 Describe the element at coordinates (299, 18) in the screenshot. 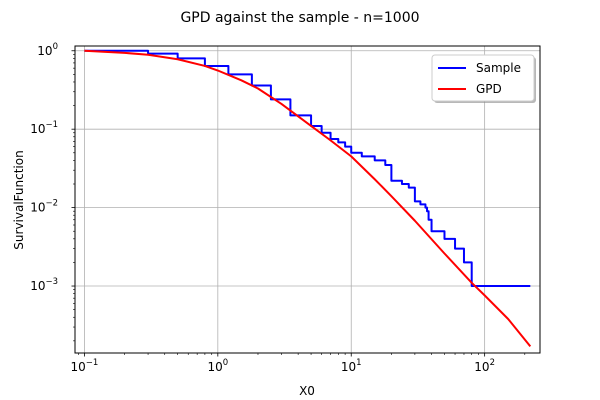

I see `chart-title: GPD against the sample - n=1000` at that location.